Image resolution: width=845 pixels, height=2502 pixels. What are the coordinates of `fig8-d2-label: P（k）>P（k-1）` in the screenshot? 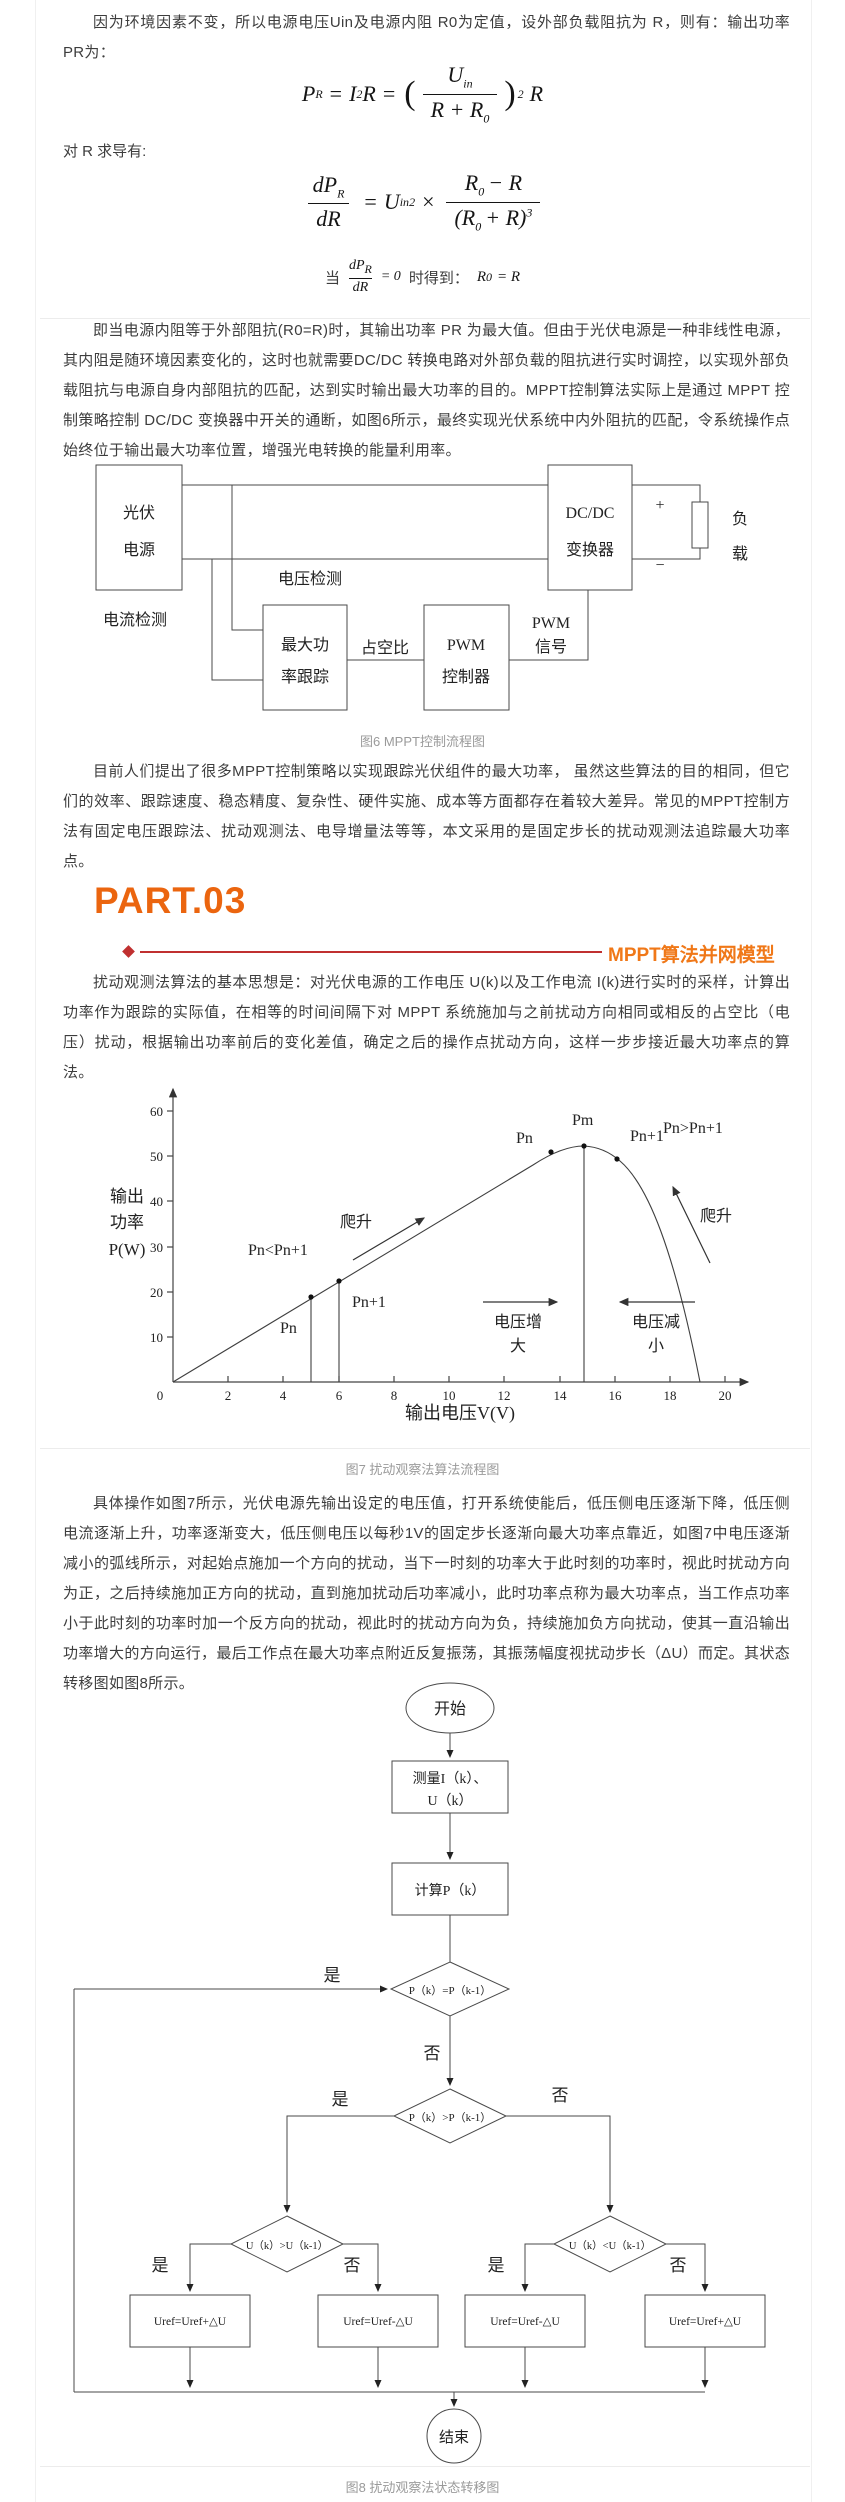 It's located at (450, 2117).